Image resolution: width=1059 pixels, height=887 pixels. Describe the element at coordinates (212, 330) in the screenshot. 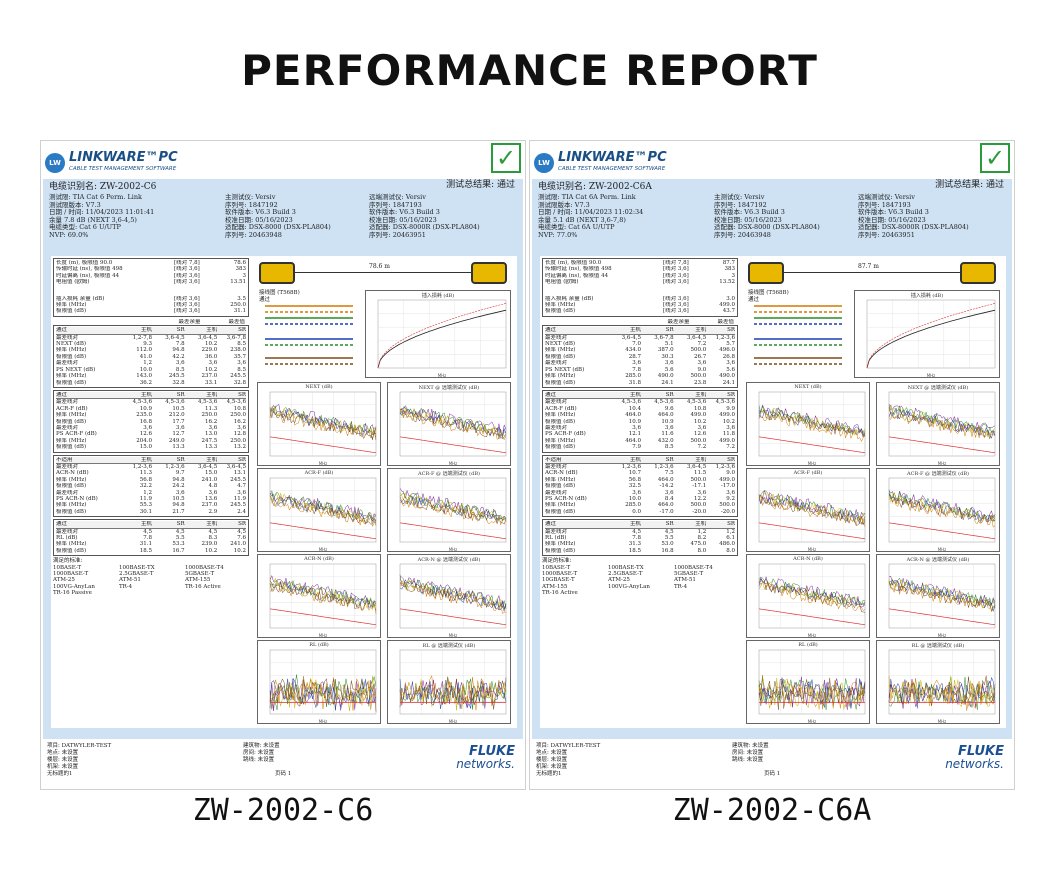

I see `group-header-cell: 主机` at that location.